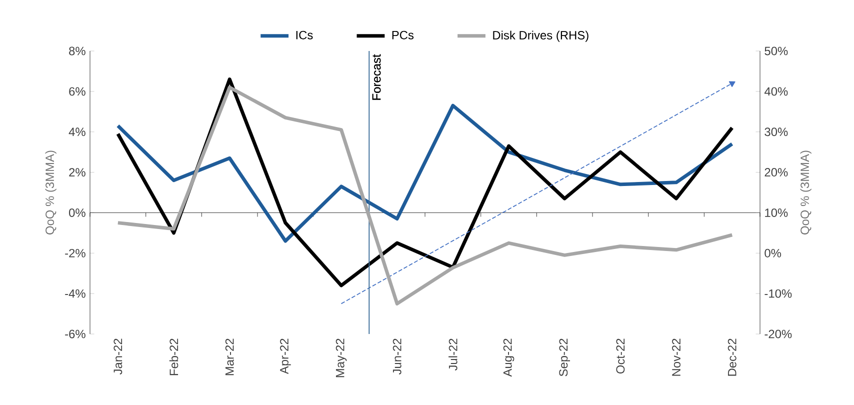 Image resolution: width=854 pixels, height=405 pixels. I want to click on x-tick-label: Nov-22, so click(676, 357).